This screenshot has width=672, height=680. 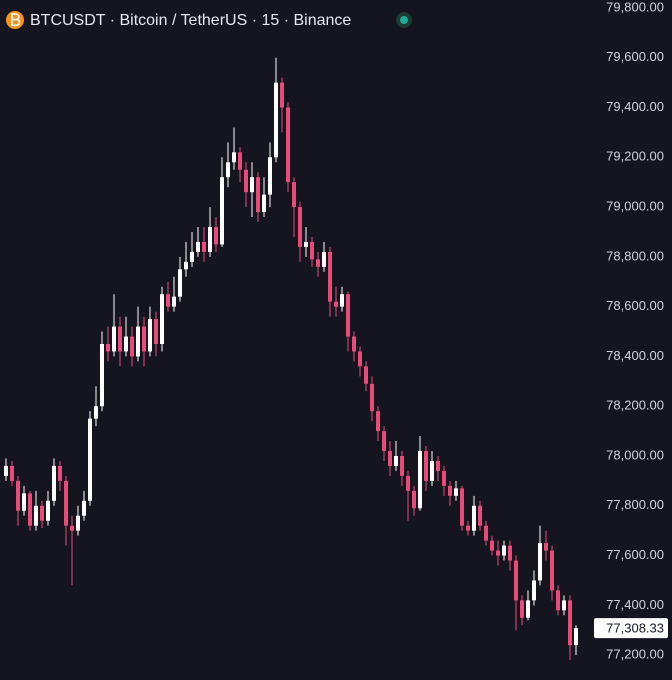 What do you see at coordinates (635, 628) in the screenshot?
I see `last-price-label: 77,308.33` at bounding box center [635, 628].